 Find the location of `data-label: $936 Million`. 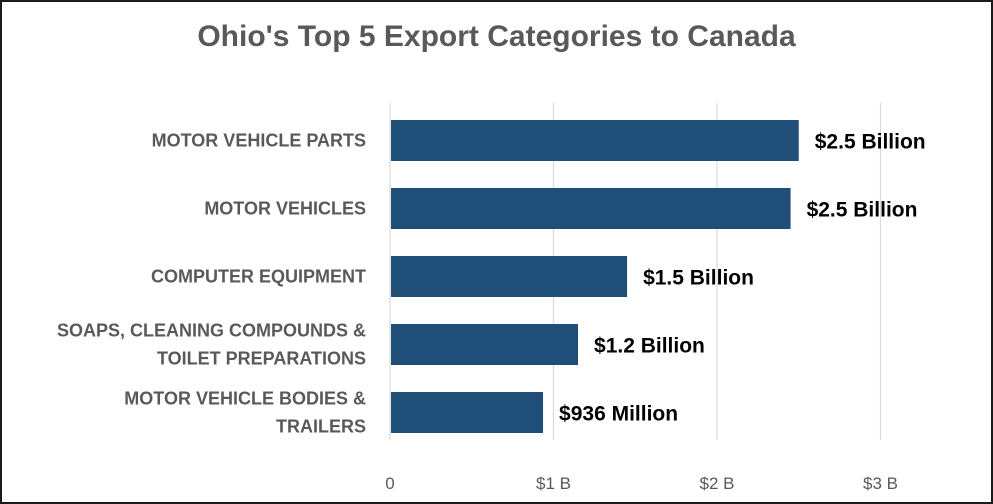

data-label: $936 Million is located at coordinates (618, 414).